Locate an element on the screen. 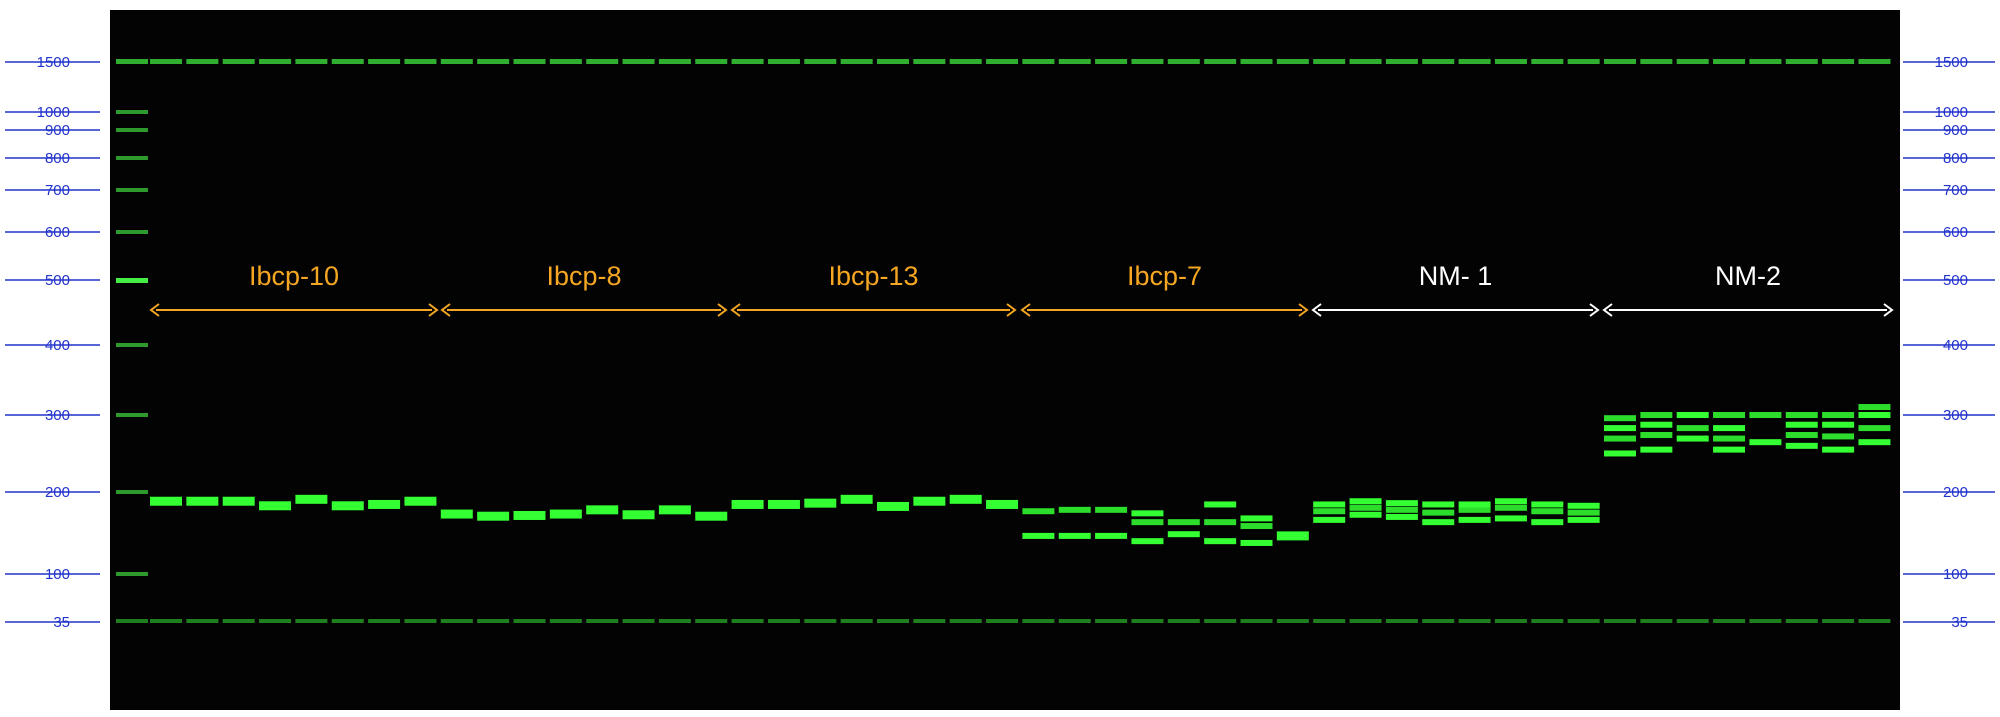  group-label: Ibcp-8 is located at coordinates (583, 276).